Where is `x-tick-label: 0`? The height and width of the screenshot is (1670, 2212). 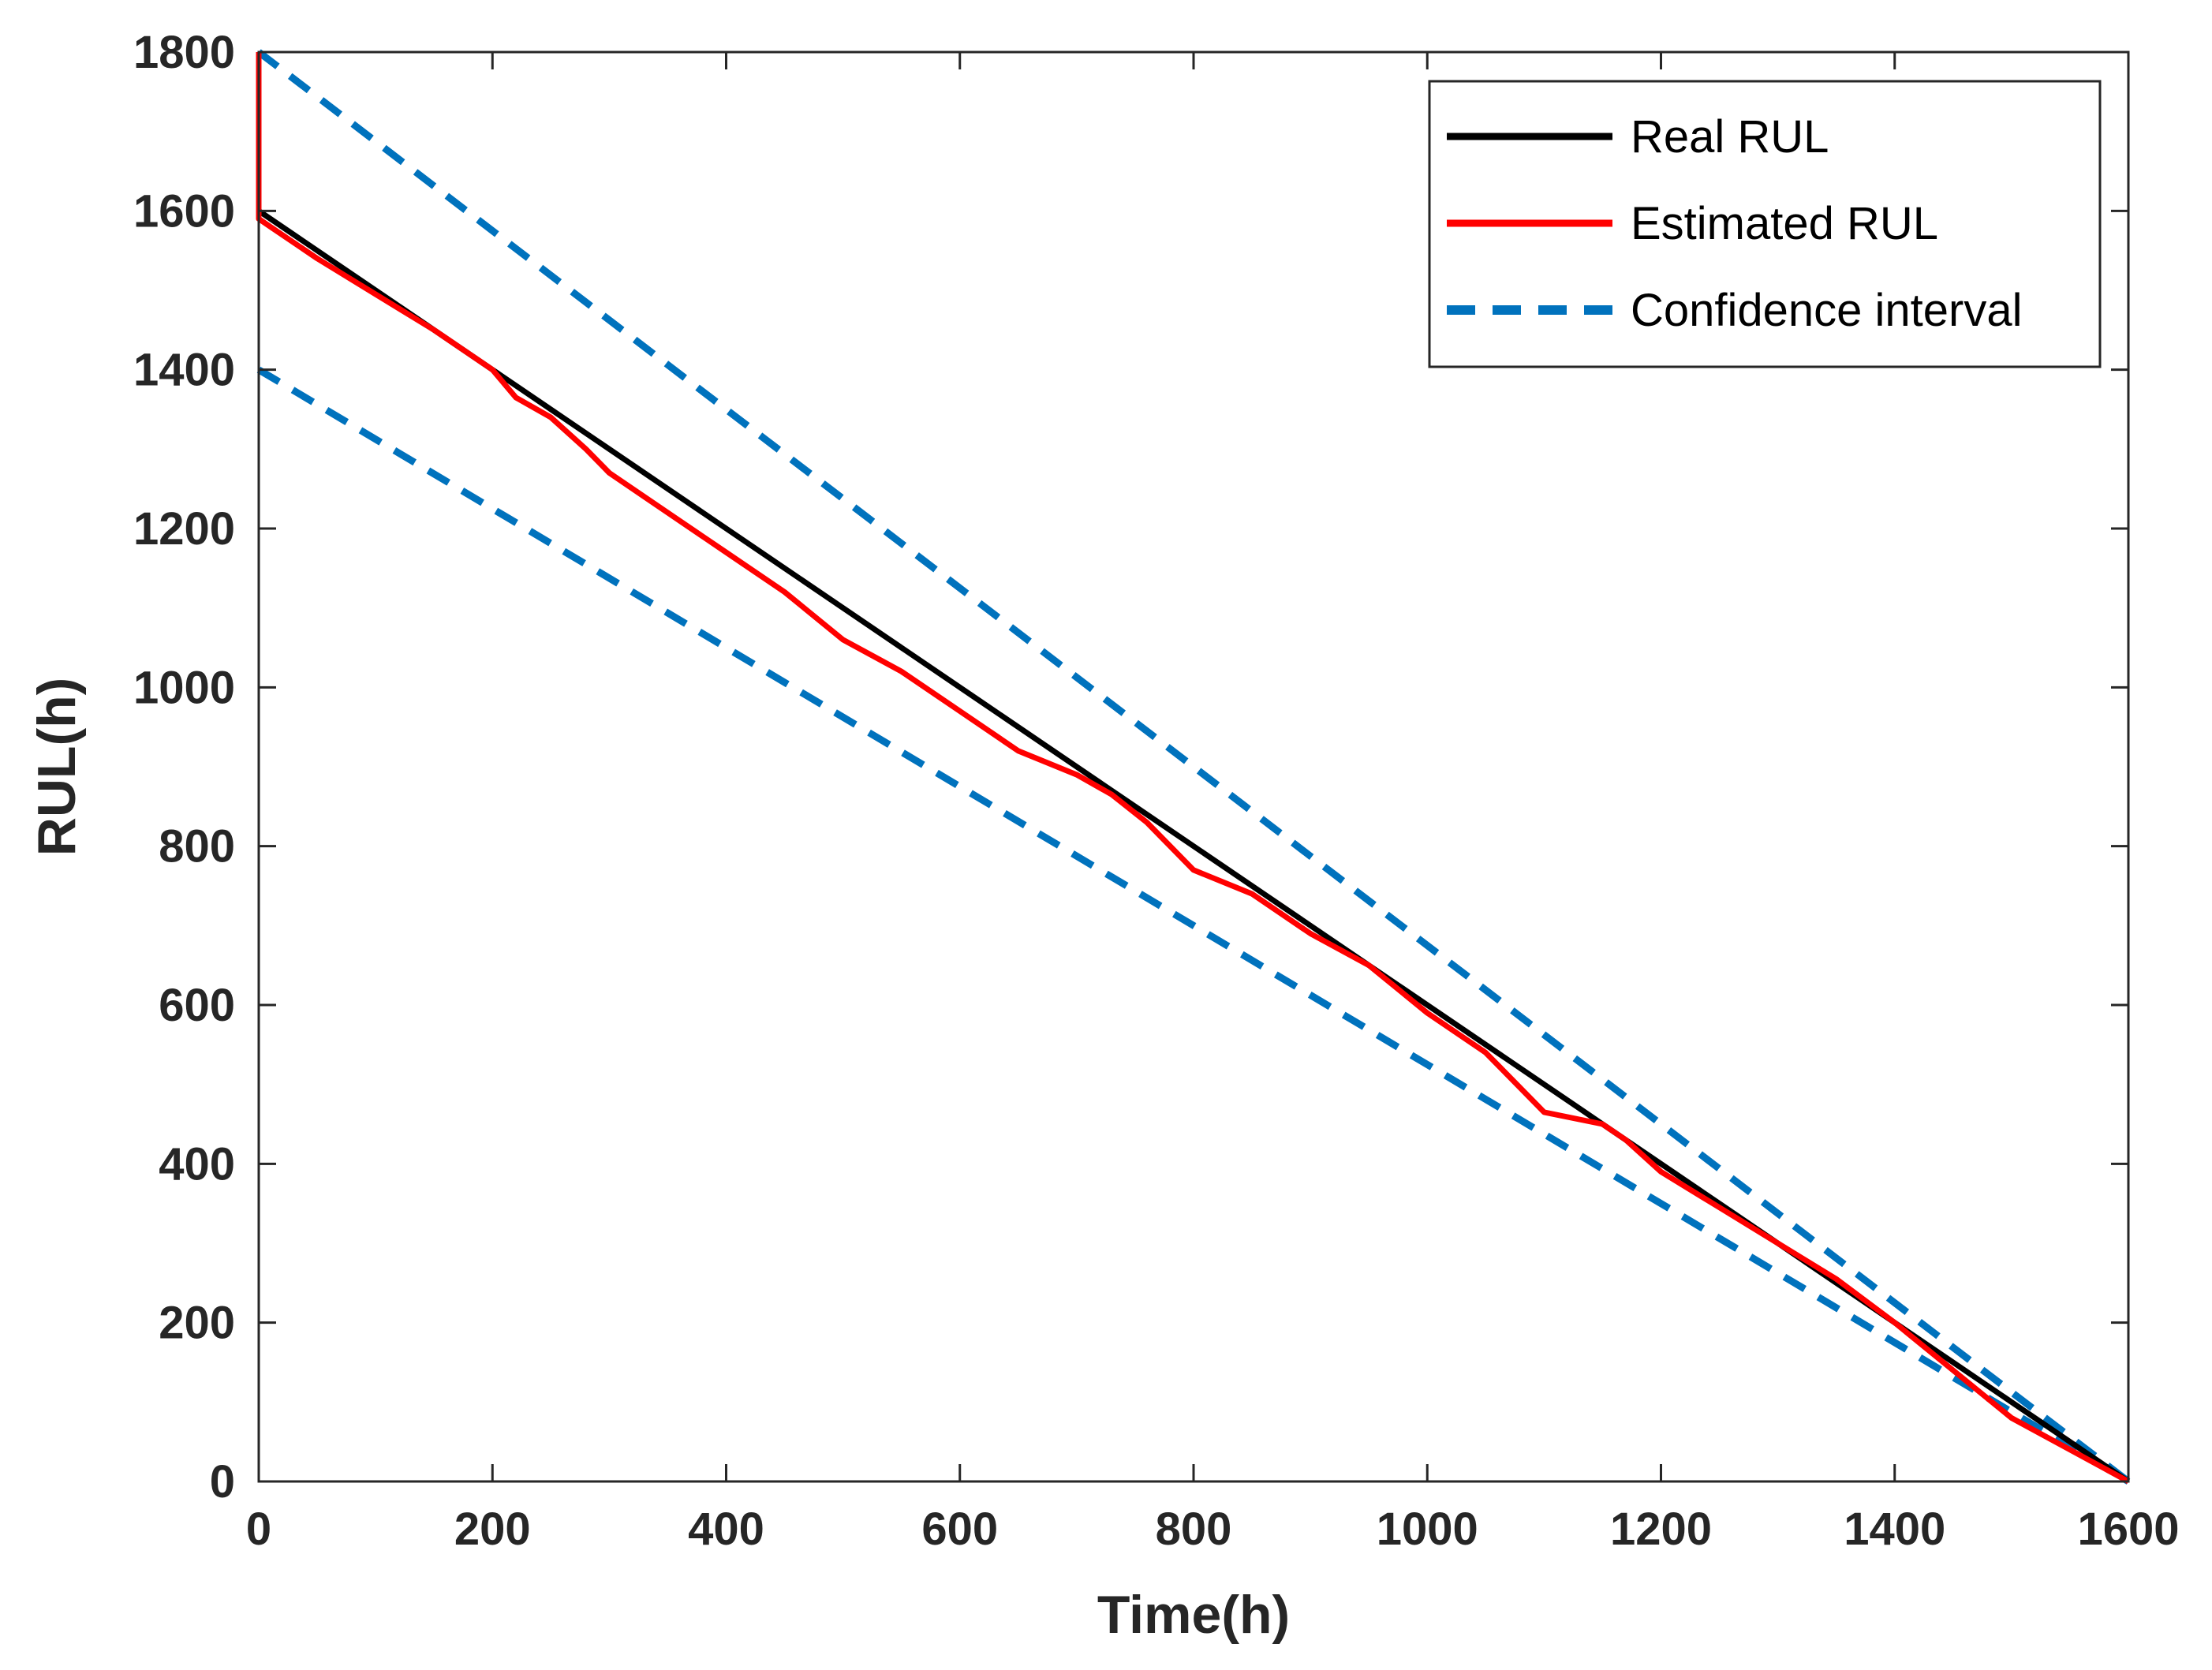 x-tick-label: 0 is located at coordinates (258, 1530).